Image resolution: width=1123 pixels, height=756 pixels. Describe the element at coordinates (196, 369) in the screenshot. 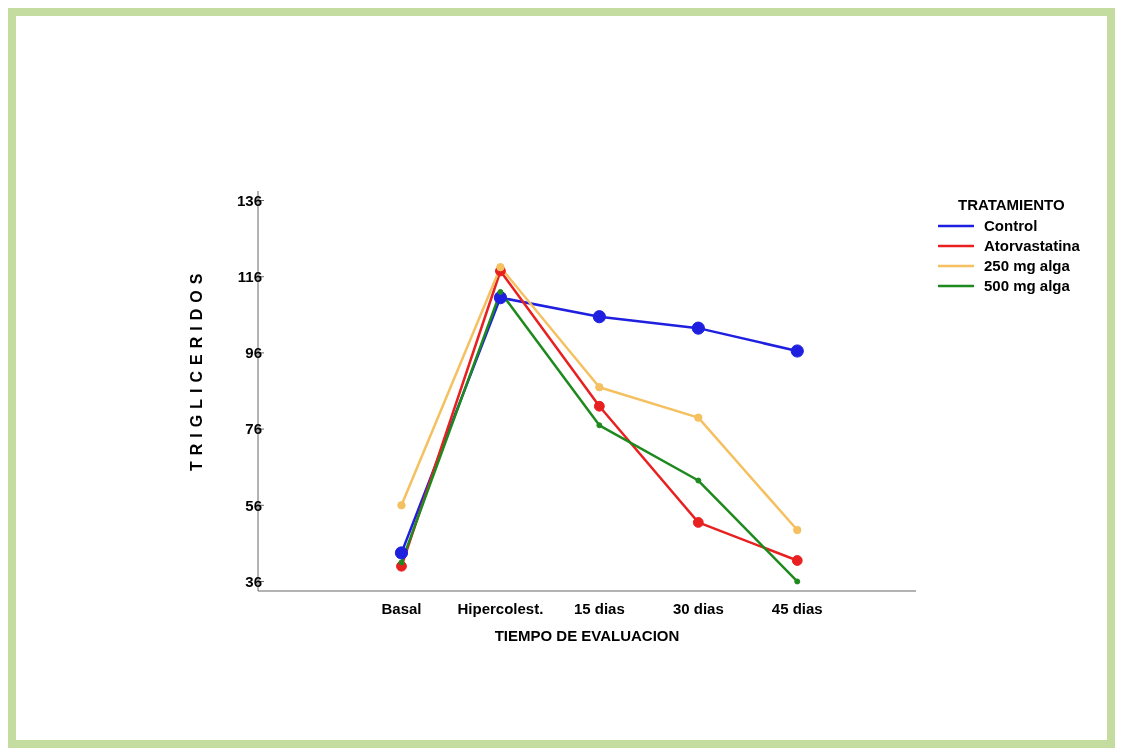

I see `y-axis-title: TRIGLICERIDOS` at that location.